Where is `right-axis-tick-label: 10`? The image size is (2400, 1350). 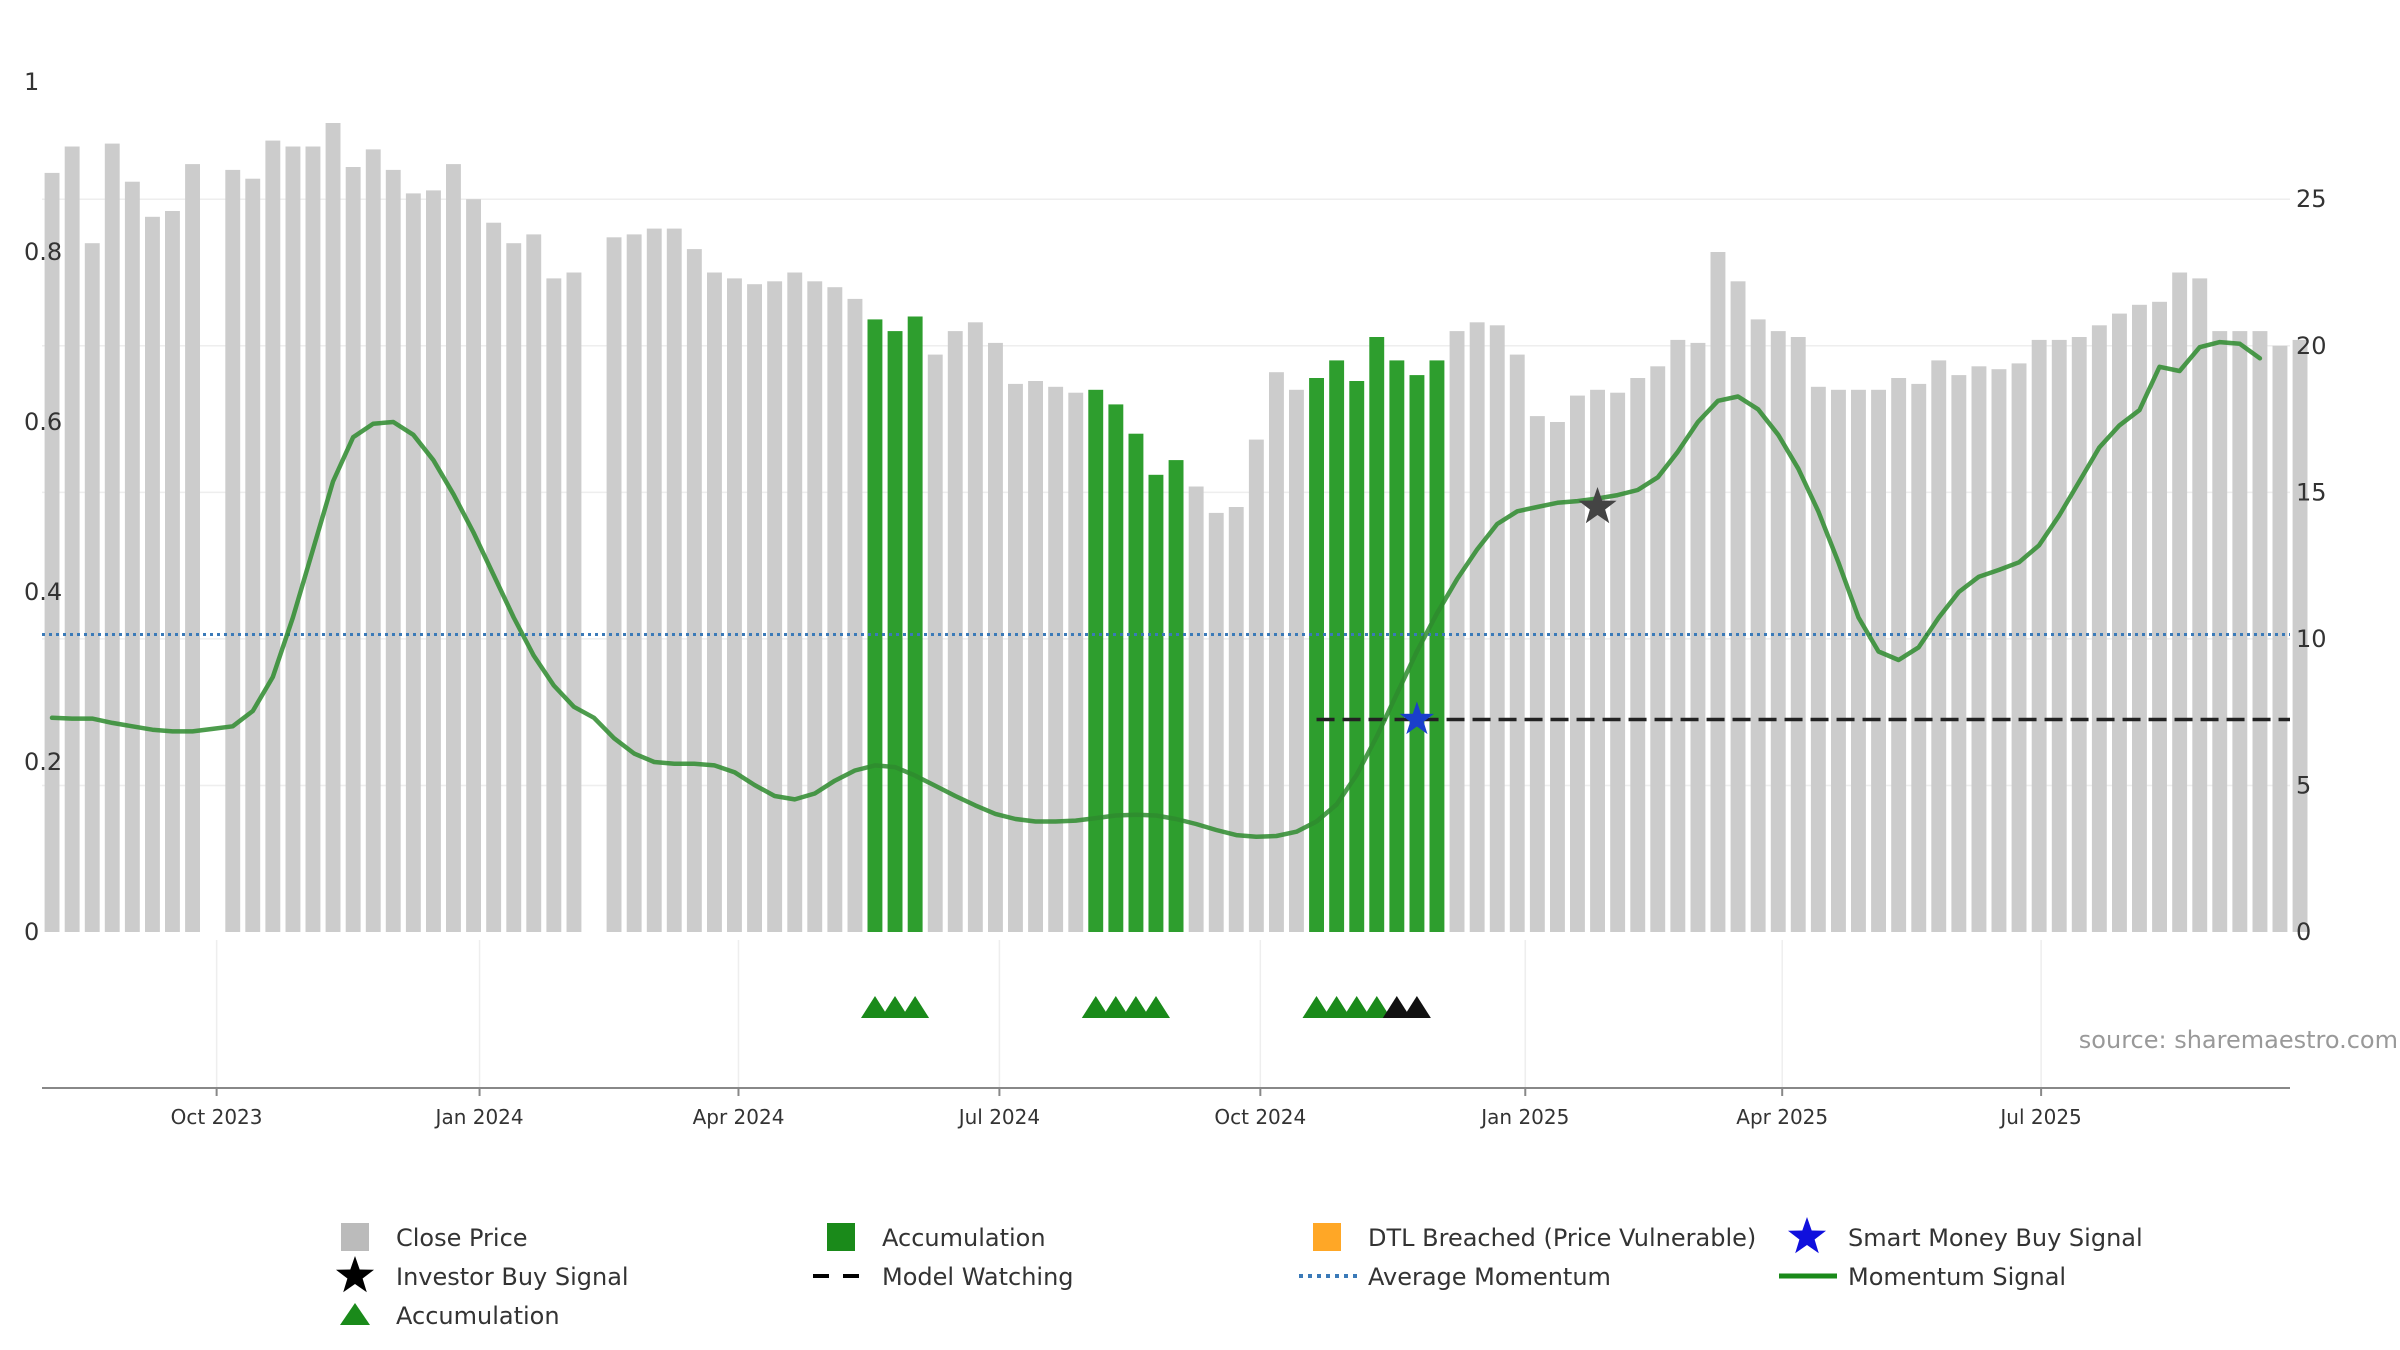
right-axis-tick-label: 10 is located at coordinates (2311, 639).